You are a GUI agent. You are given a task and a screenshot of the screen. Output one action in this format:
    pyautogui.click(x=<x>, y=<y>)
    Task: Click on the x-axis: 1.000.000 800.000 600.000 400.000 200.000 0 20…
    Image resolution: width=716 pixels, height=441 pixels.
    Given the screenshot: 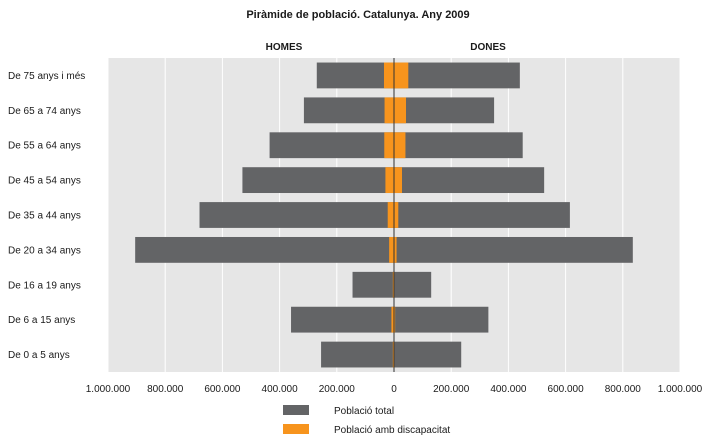 What is the action you would take?
    pyautogui.click(x=394, y=389)
    